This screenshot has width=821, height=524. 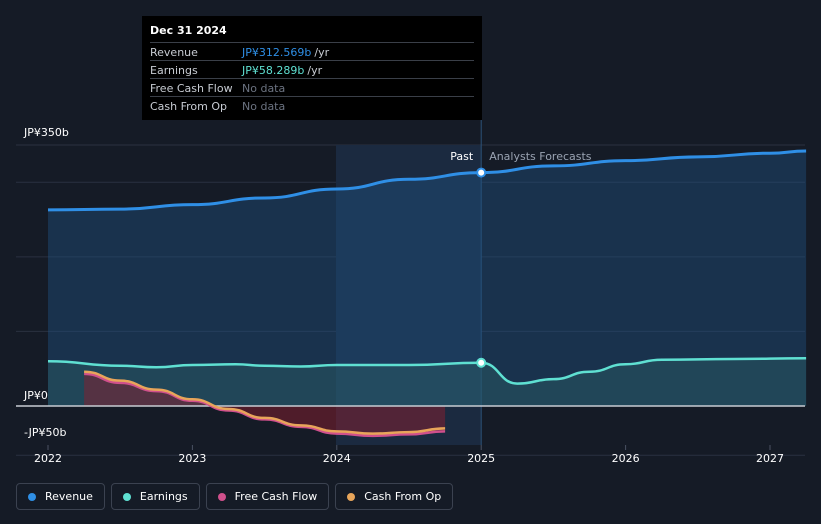 What do you see at coordinates (48, 458) in the screenshot?
I see `x-tick-label: 2022` at bounding box center [48, 458].